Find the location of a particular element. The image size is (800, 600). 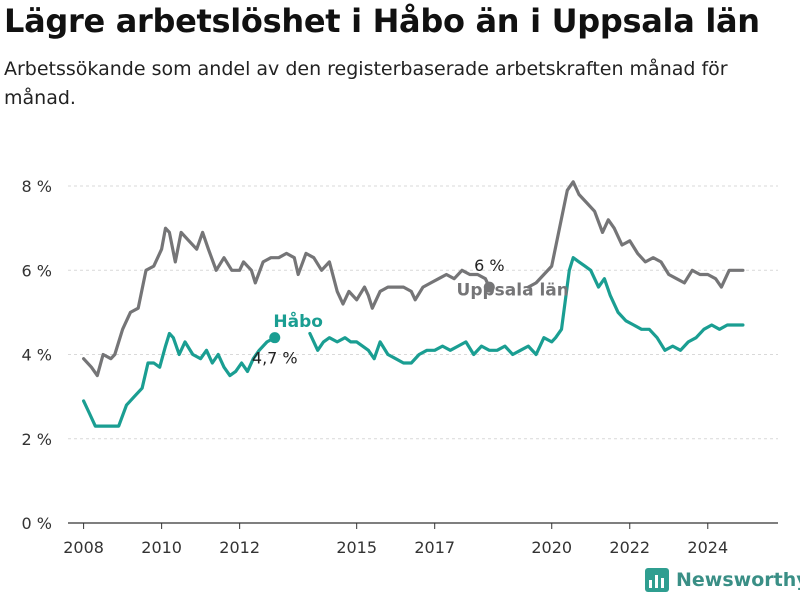

bar-chart-icon is located at coordinates (657, 580).